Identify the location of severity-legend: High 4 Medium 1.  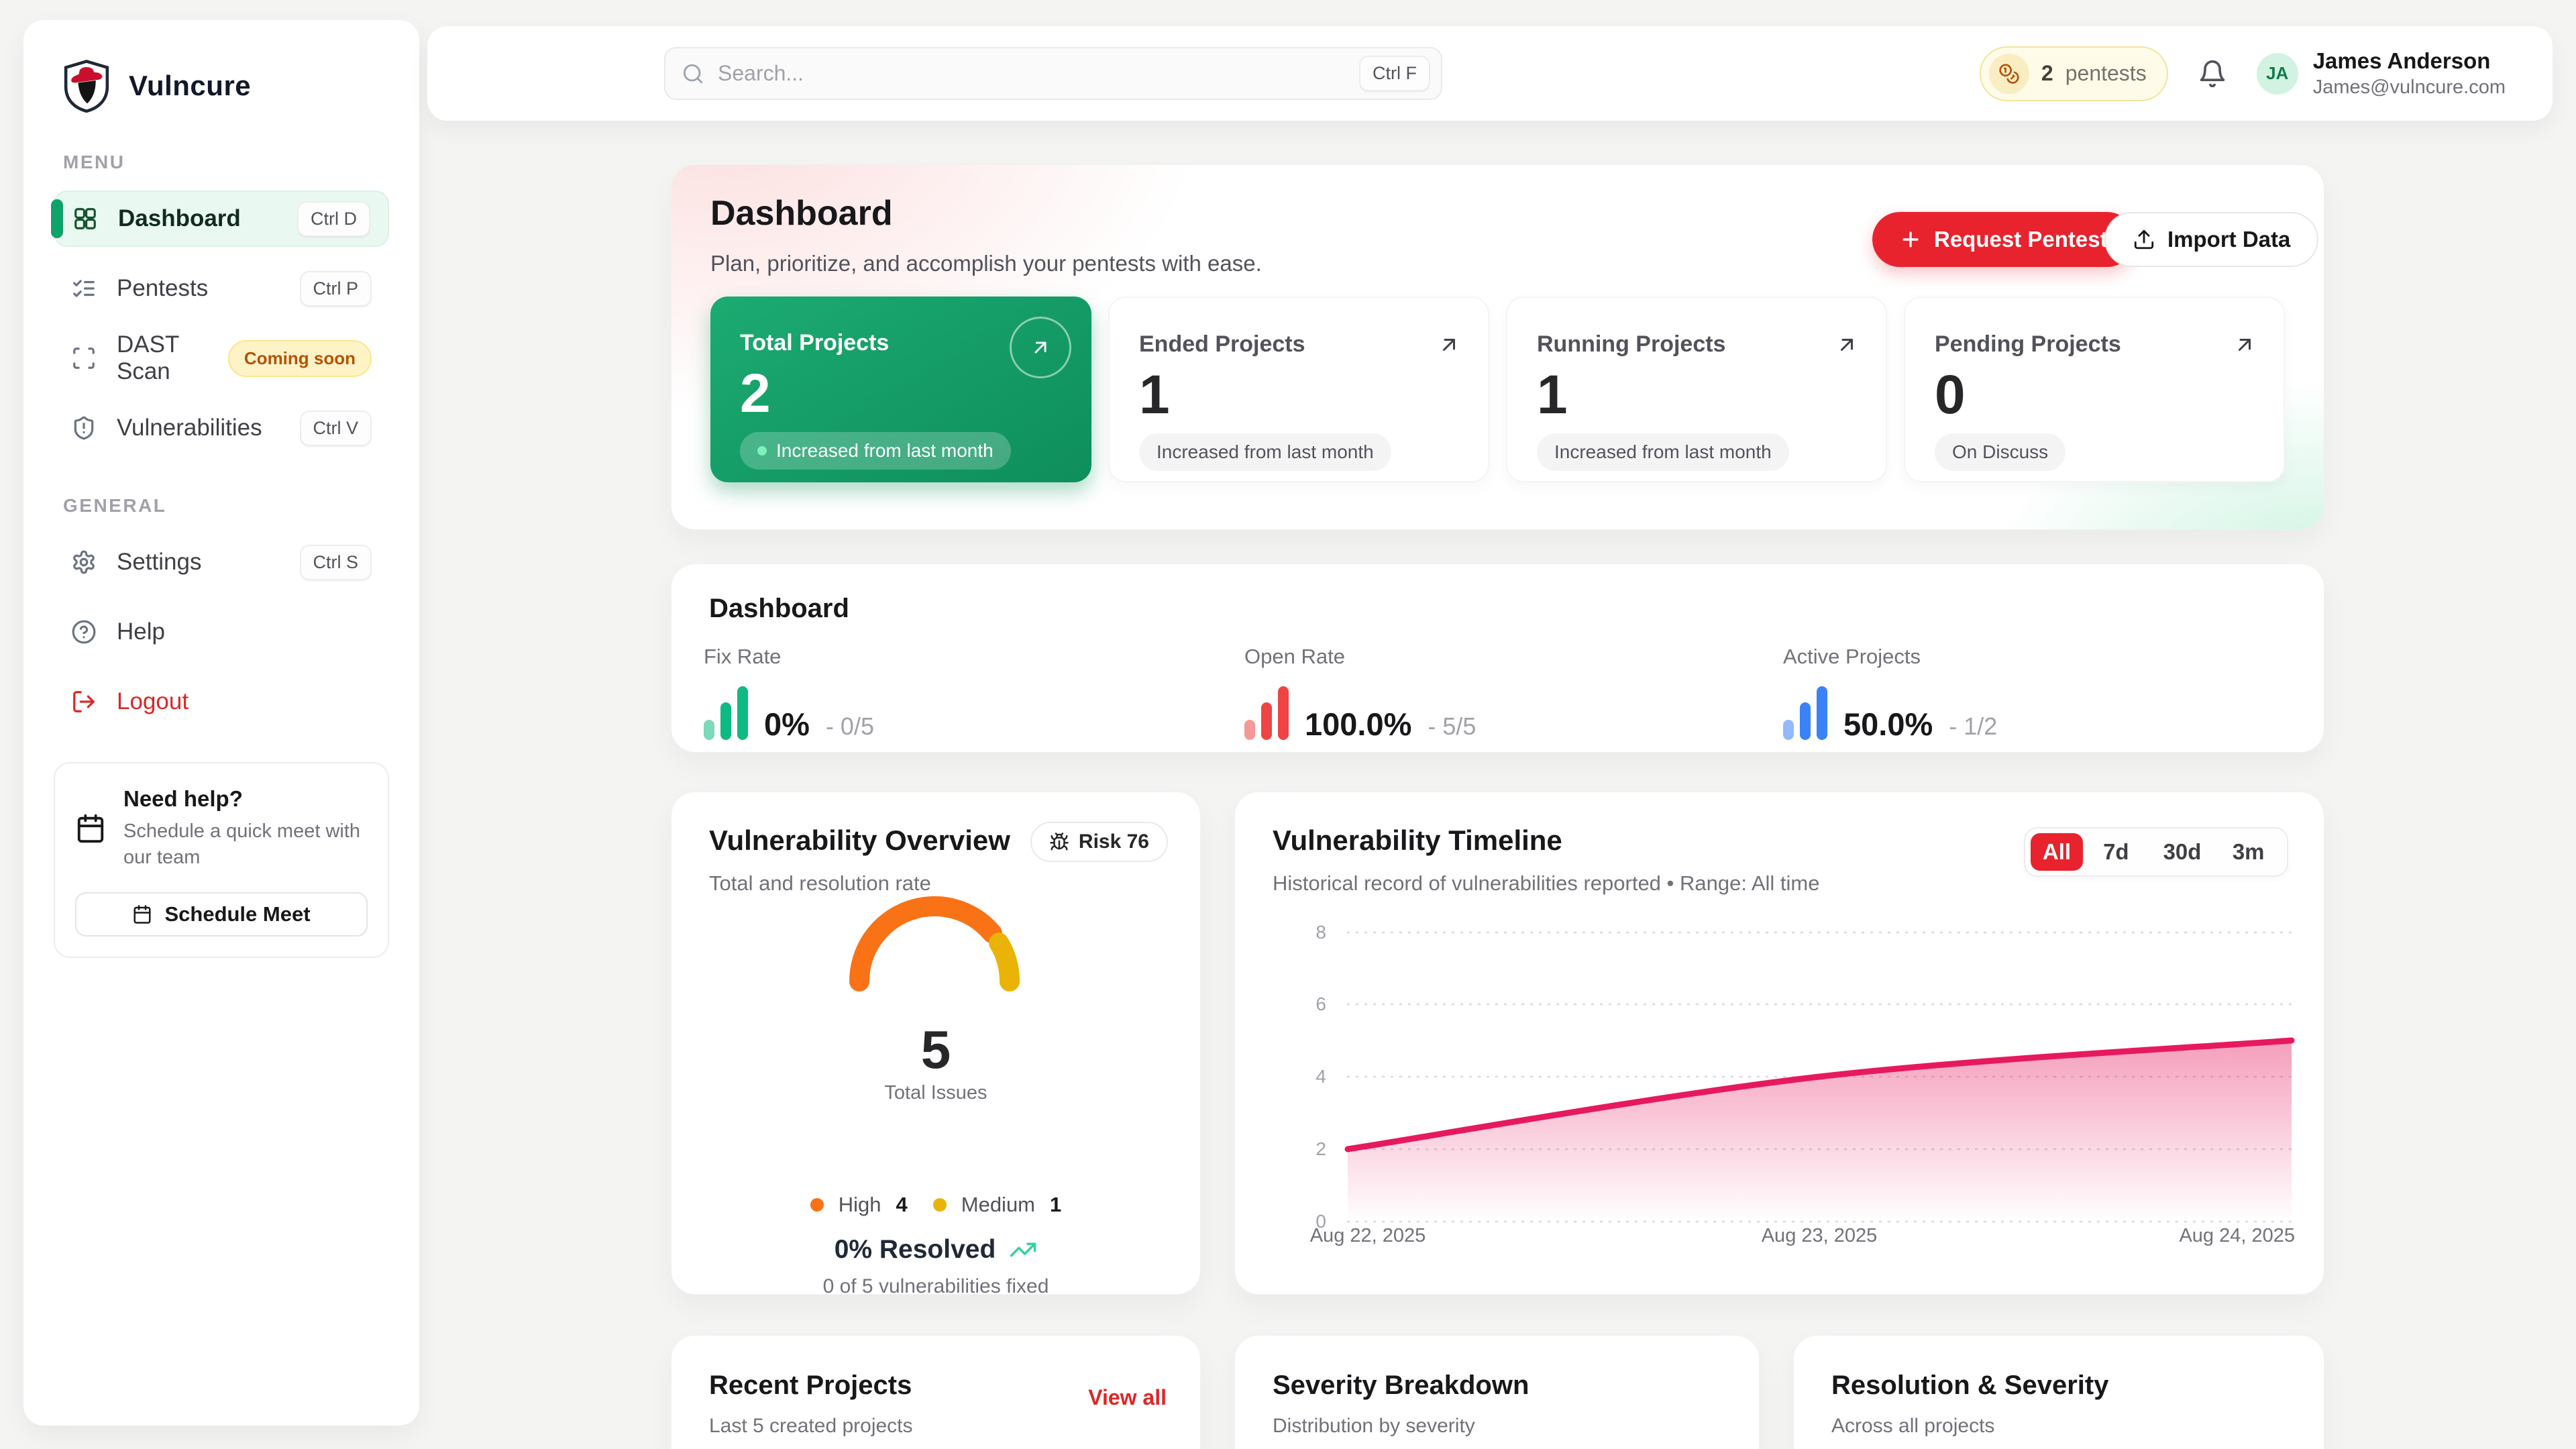
(936, 1205).